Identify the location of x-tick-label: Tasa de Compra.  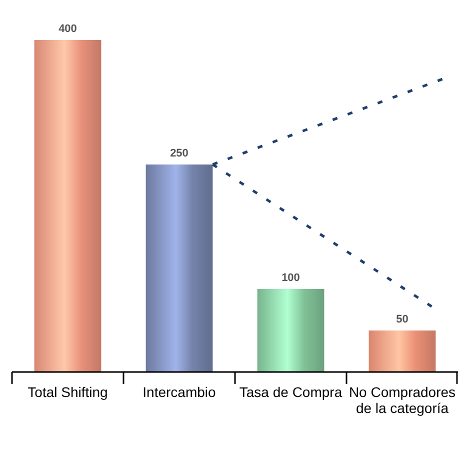
(290, 392).